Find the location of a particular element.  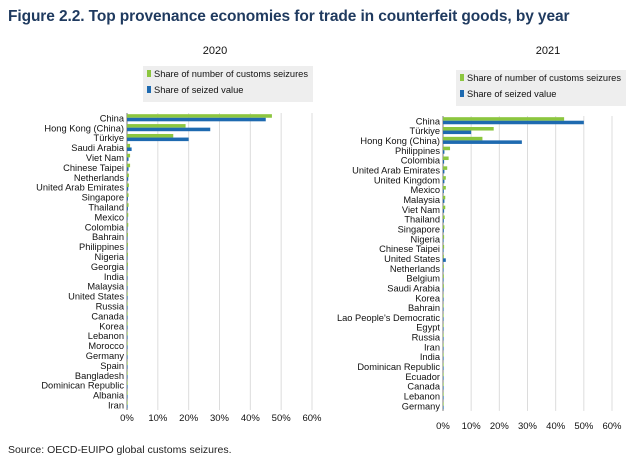

category-label: Nigeria is located at coordinates (110, 257).